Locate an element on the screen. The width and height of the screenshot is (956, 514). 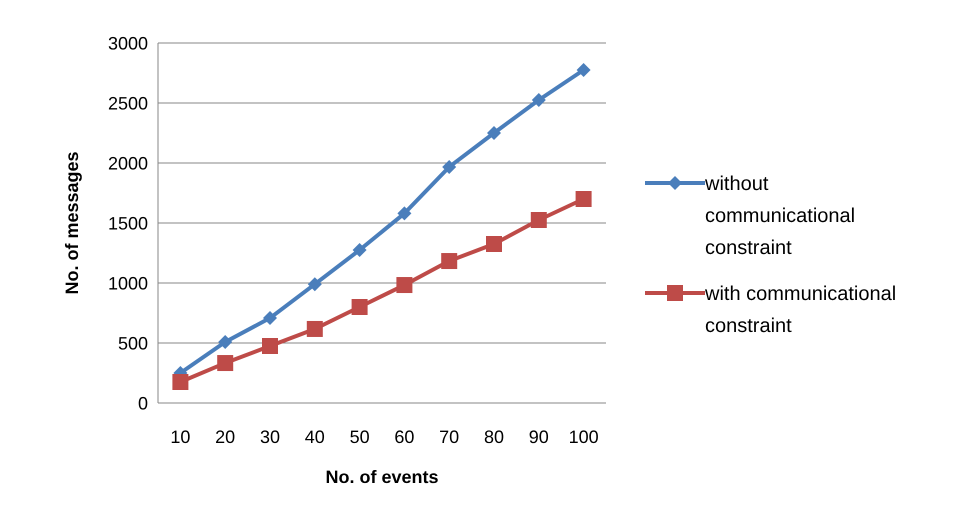
x-tick-label: 20 is located at coordinates (225, 437).